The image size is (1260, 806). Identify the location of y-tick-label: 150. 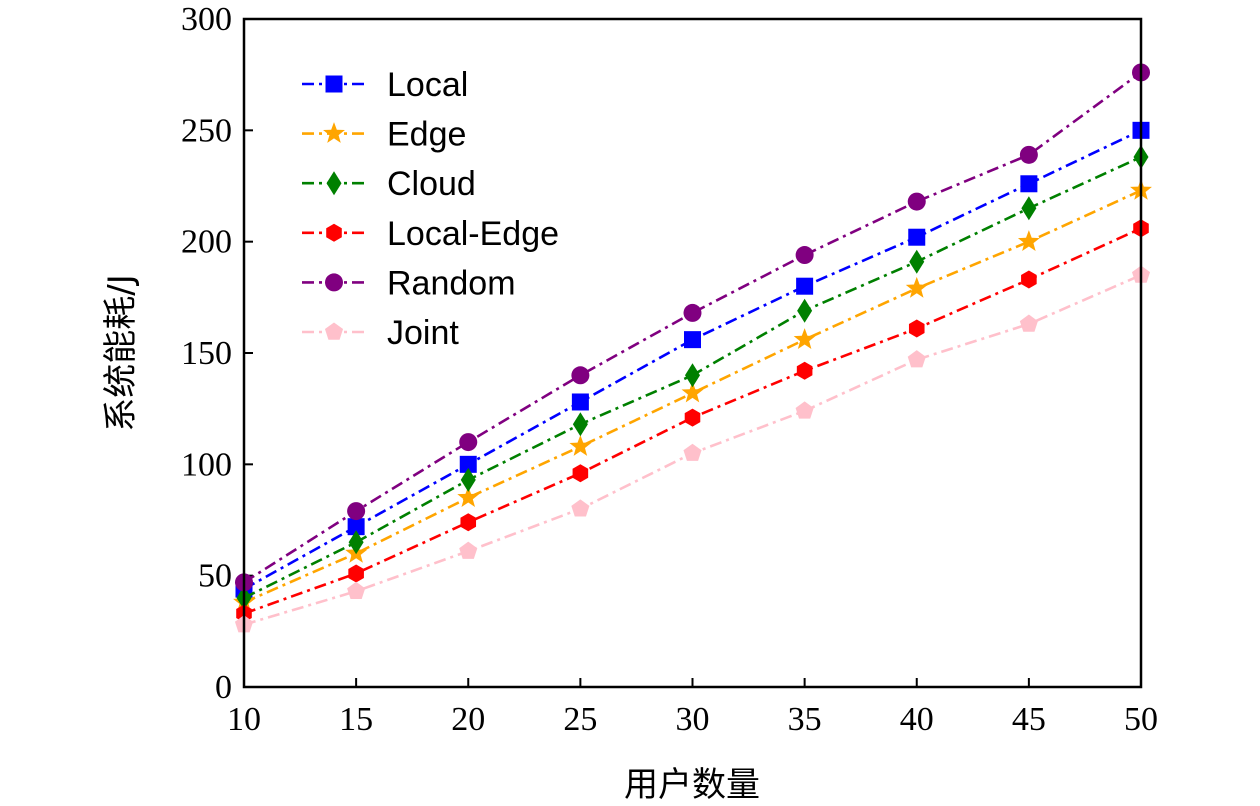
(206, 353).